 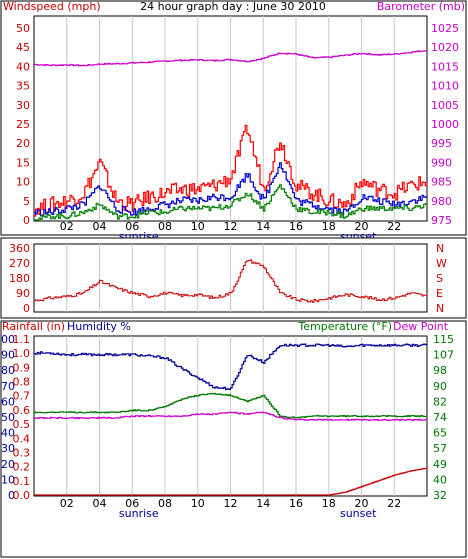 What do you see at coordinates (23, 66) in the screenshot?
I see `y-tick-label: 40` at bounding box center [23, 66].